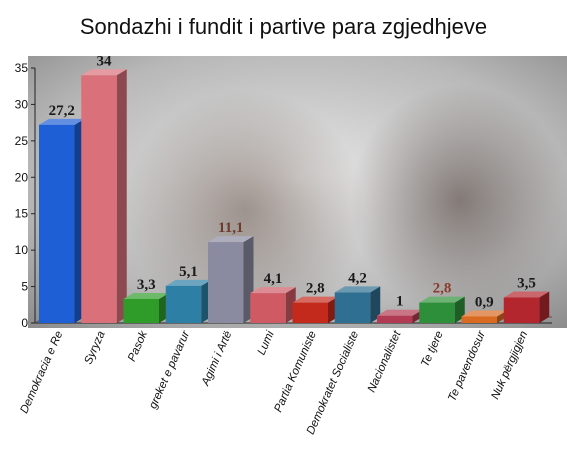 The image size is (567, 460). I want to click on category-label: Pasok, so click(138, 345).